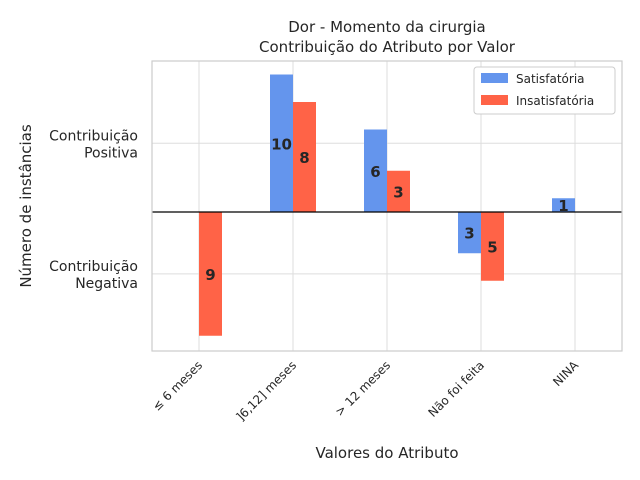 The width and height of the screenshot is (640, 480). I want to click on x-tick-label: Não foi feita, so click(456, 389).